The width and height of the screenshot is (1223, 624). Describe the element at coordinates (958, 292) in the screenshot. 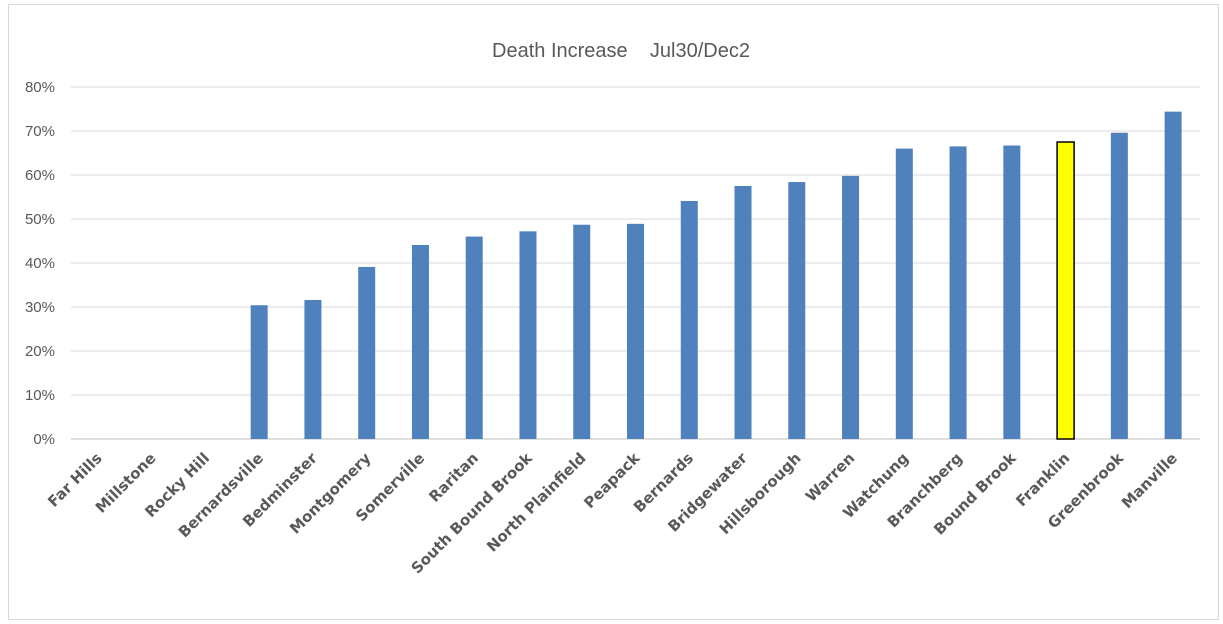

I see `bar-branchberg` at that location.